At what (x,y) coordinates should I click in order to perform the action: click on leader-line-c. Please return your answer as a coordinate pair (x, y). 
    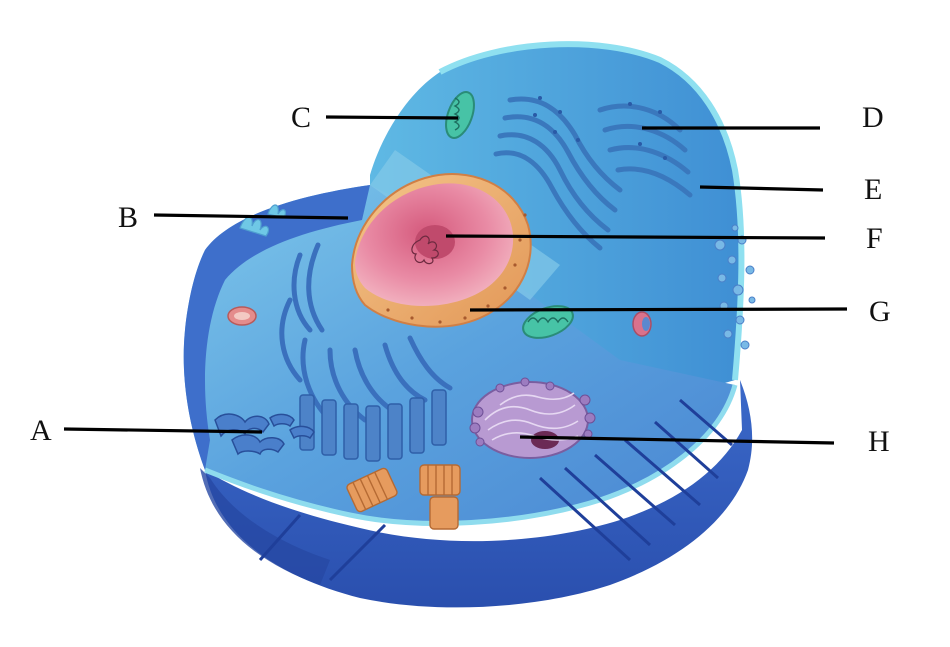
    Looking at the image, I should click on (392, 117).